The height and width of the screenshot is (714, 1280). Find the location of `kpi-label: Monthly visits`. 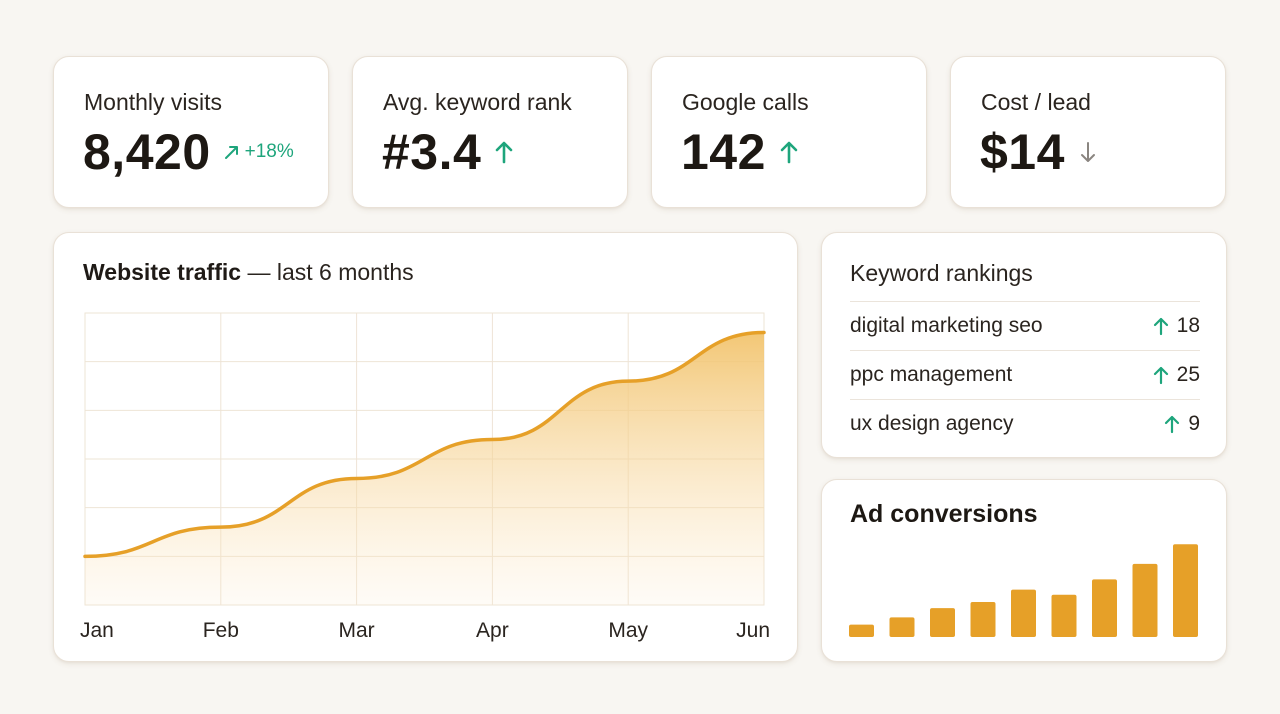

kpi-label: Monthly visits is located at coordinates (153, 102).